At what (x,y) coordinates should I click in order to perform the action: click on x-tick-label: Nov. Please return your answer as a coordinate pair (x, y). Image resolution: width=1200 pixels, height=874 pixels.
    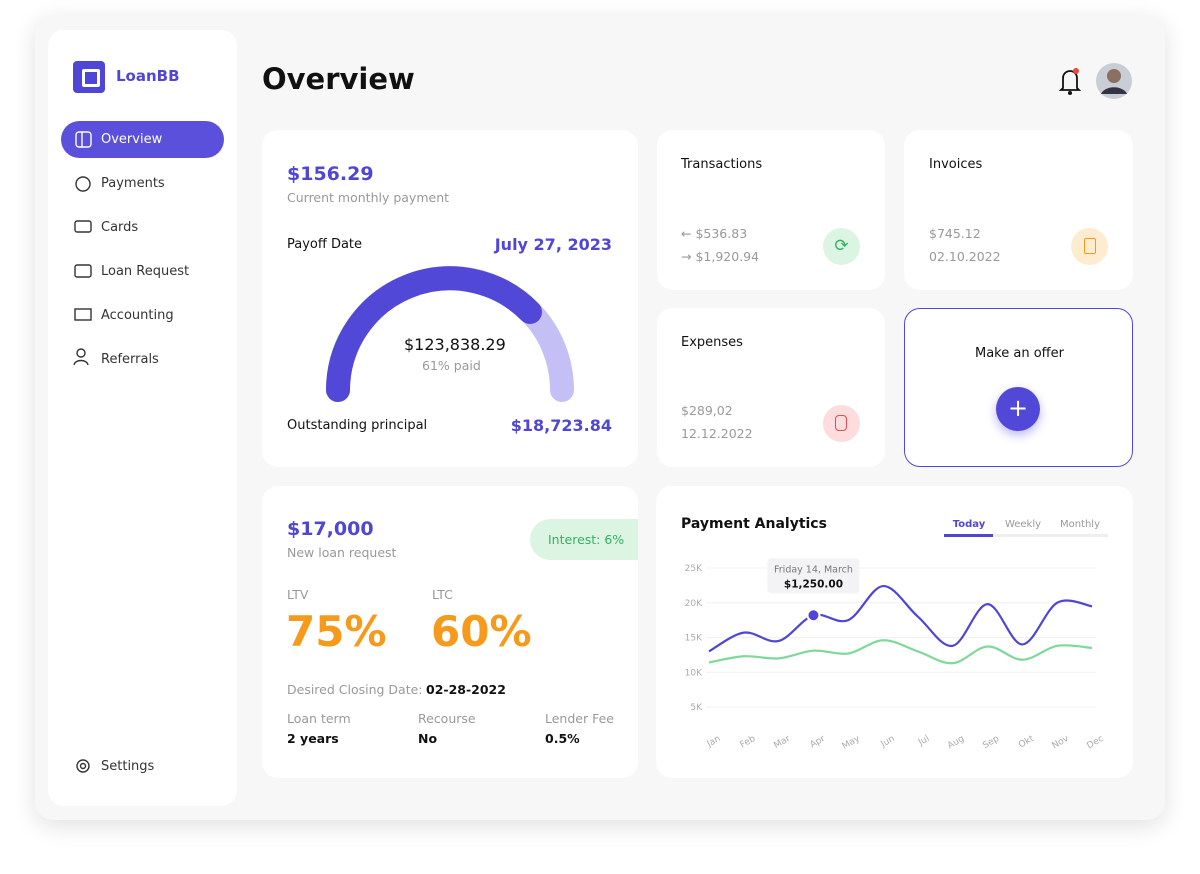
    Looking at the image, I should click on (1060, 743).